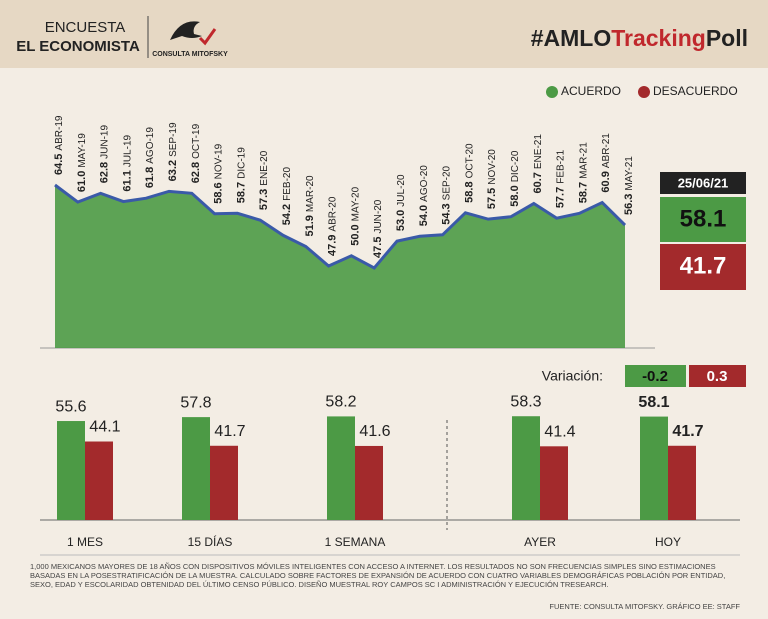 The image size is (768, 619). What do you see at coordinates (264, 167) in the screenshot?
I see `point-month: ENE-20` at bounding box center [264, 167].